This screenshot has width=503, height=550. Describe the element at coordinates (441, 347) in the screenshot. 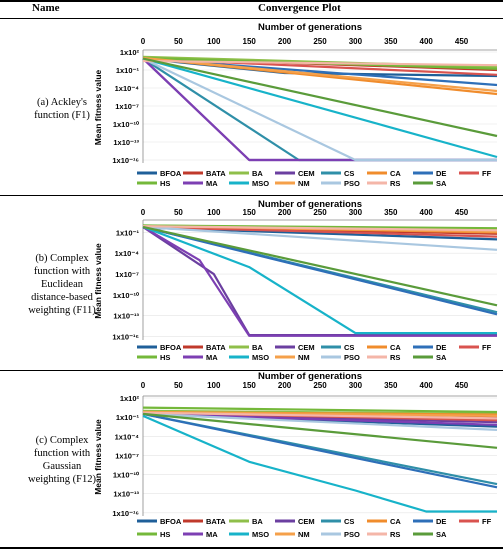

I see `legend-label: DE` at that location.